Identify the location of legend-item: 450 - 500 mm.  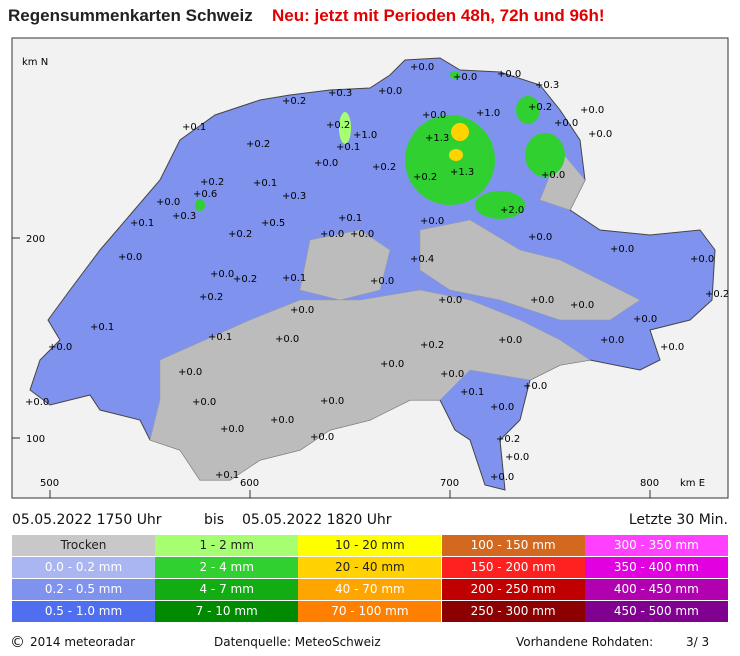
(656, 611).